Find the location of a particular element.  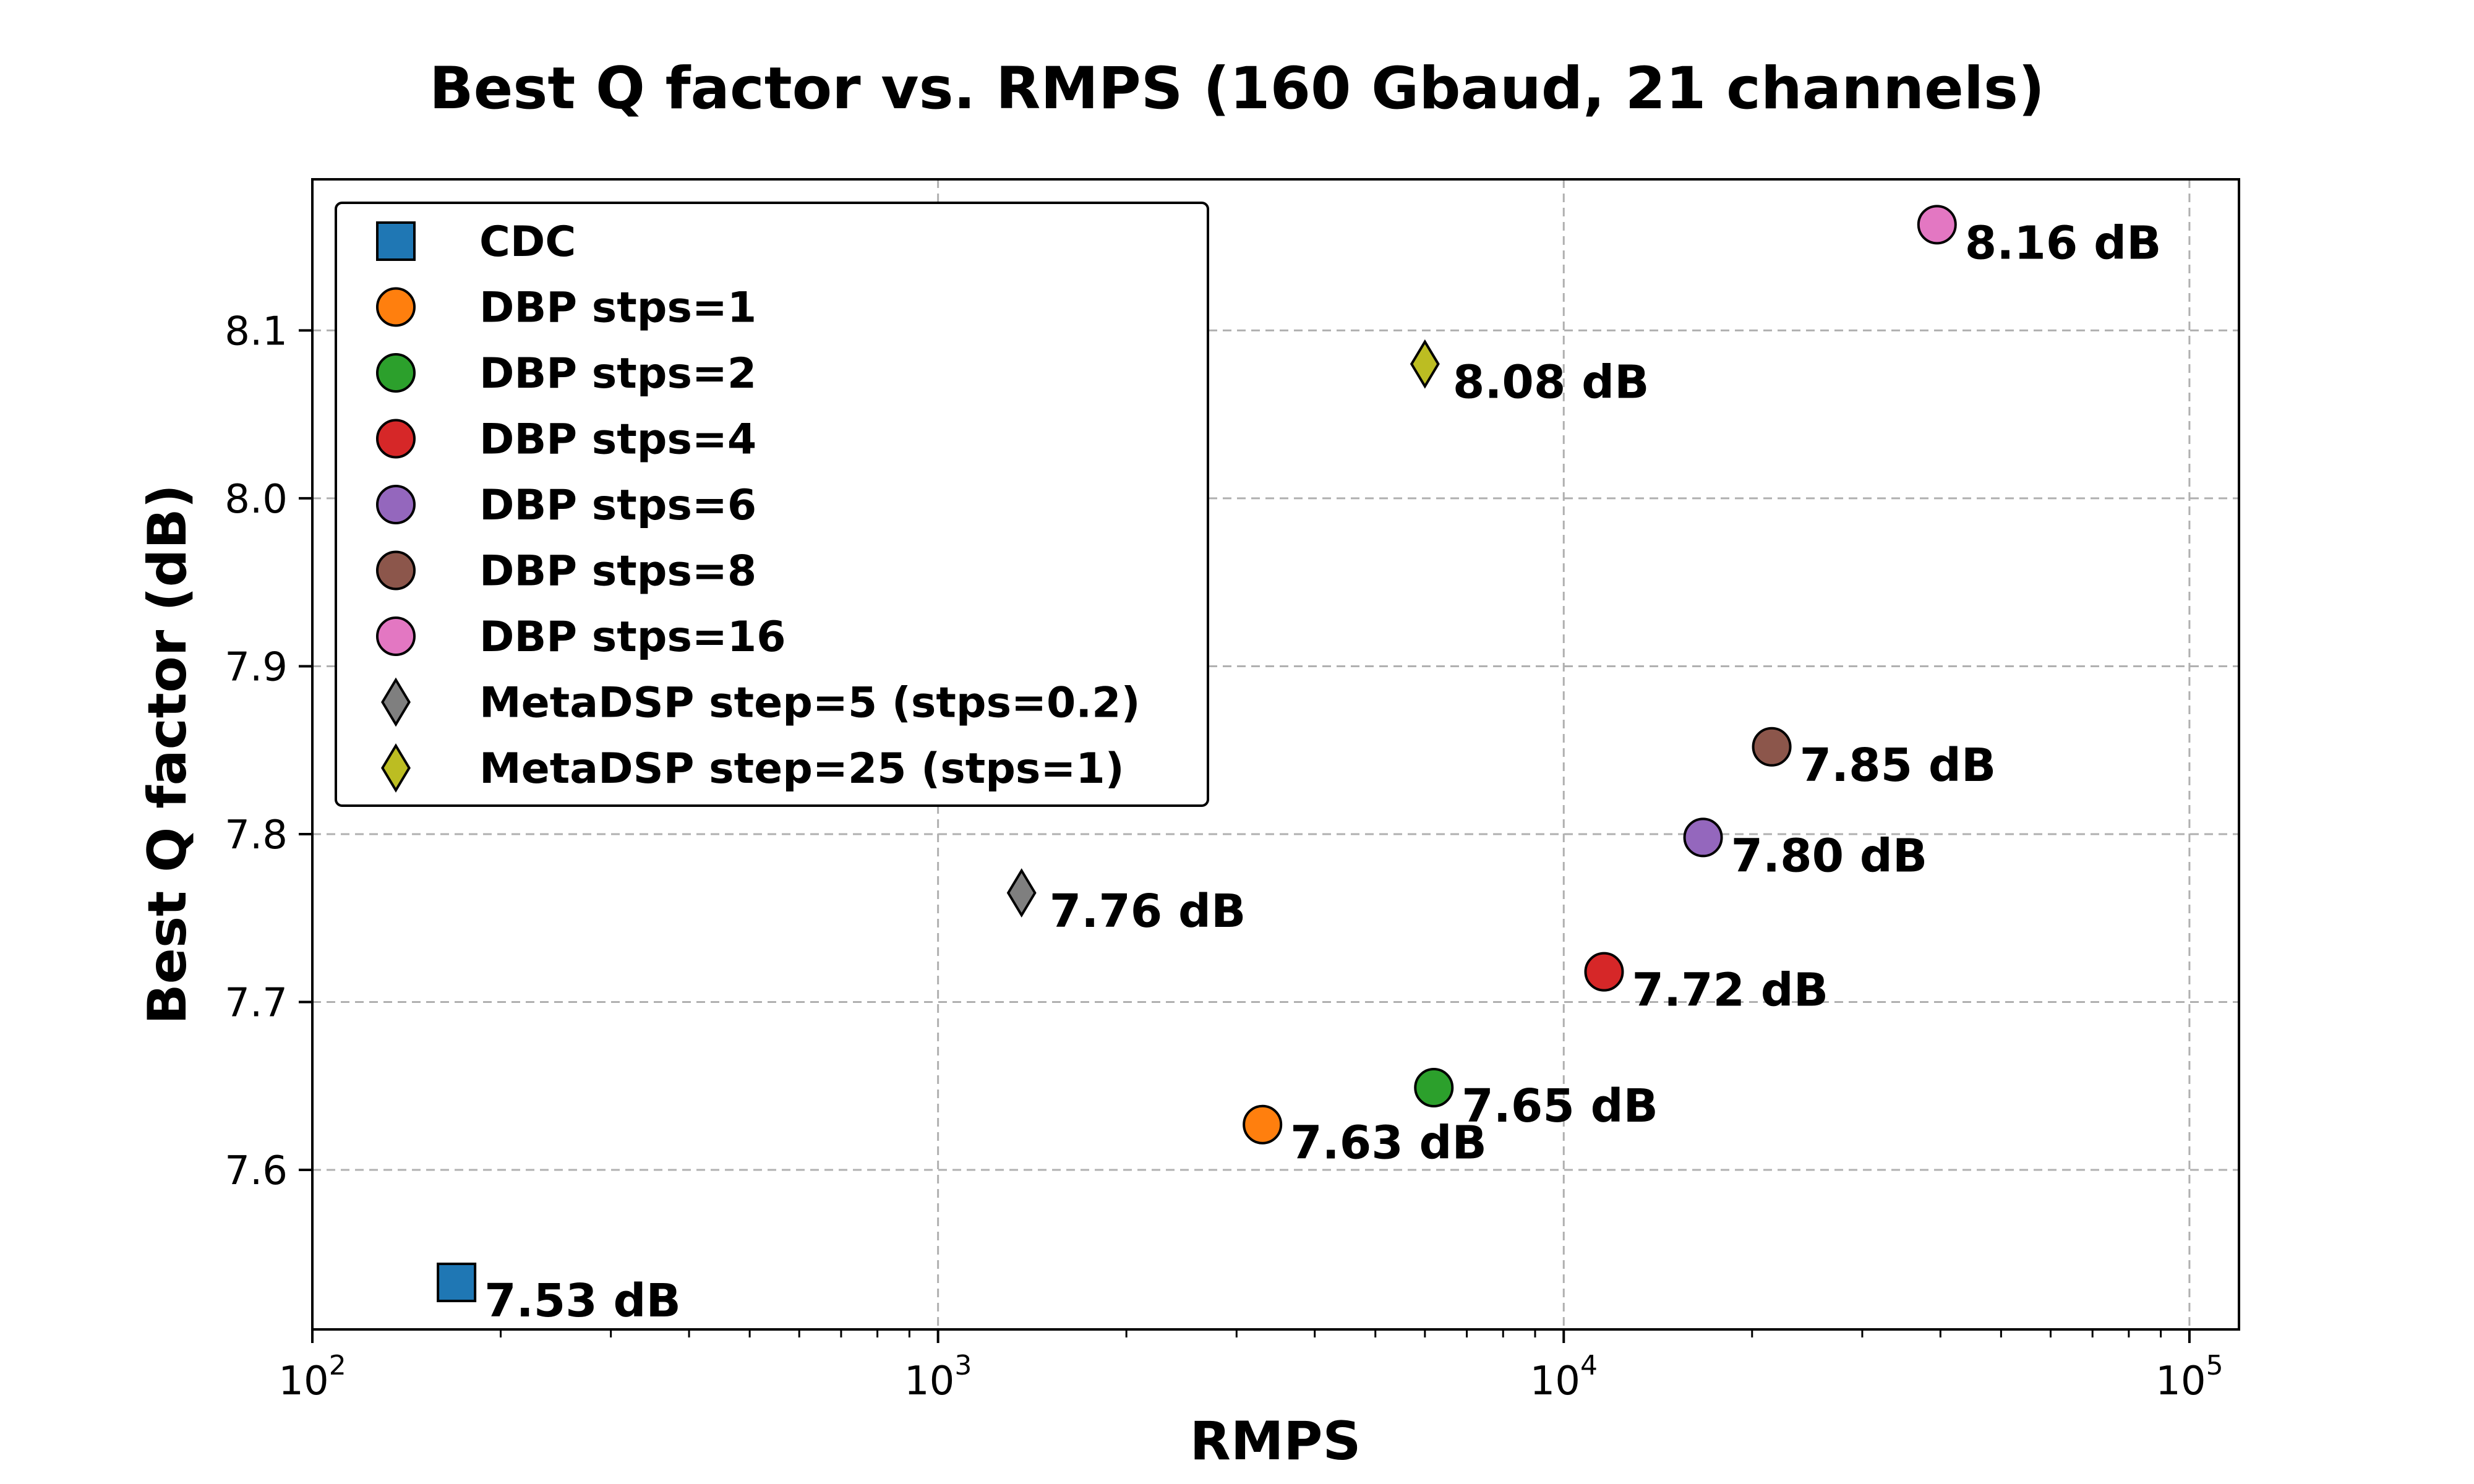

y-tick-label: 7.6 is located at coordinates (256, 1171).